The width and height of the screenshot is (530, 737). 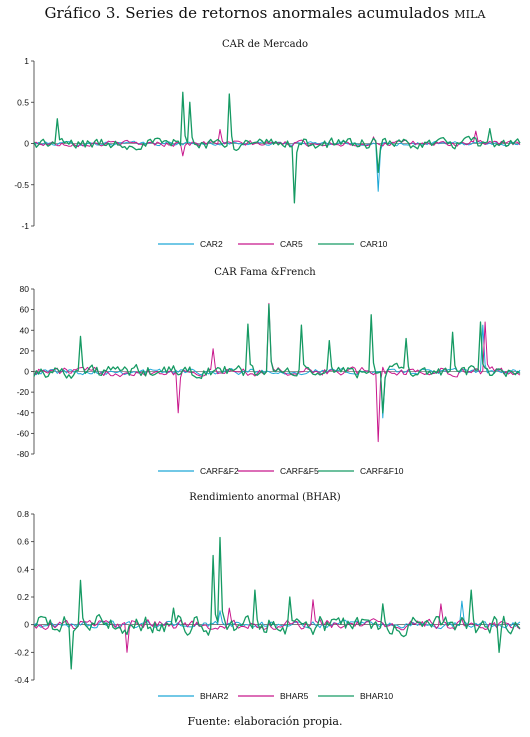 I want to click on series-line-carf-f10, so click(x=277, y=358).